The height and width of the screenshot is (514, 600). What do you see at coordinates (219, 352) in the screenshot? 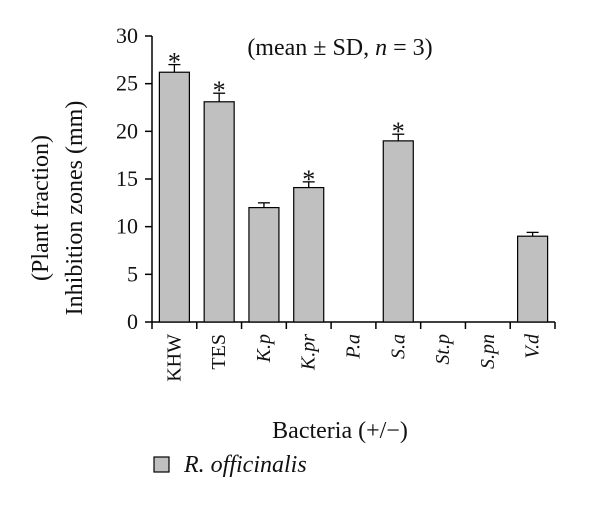
I see `x-tick-label: TES` at bounding box center [219, 352].